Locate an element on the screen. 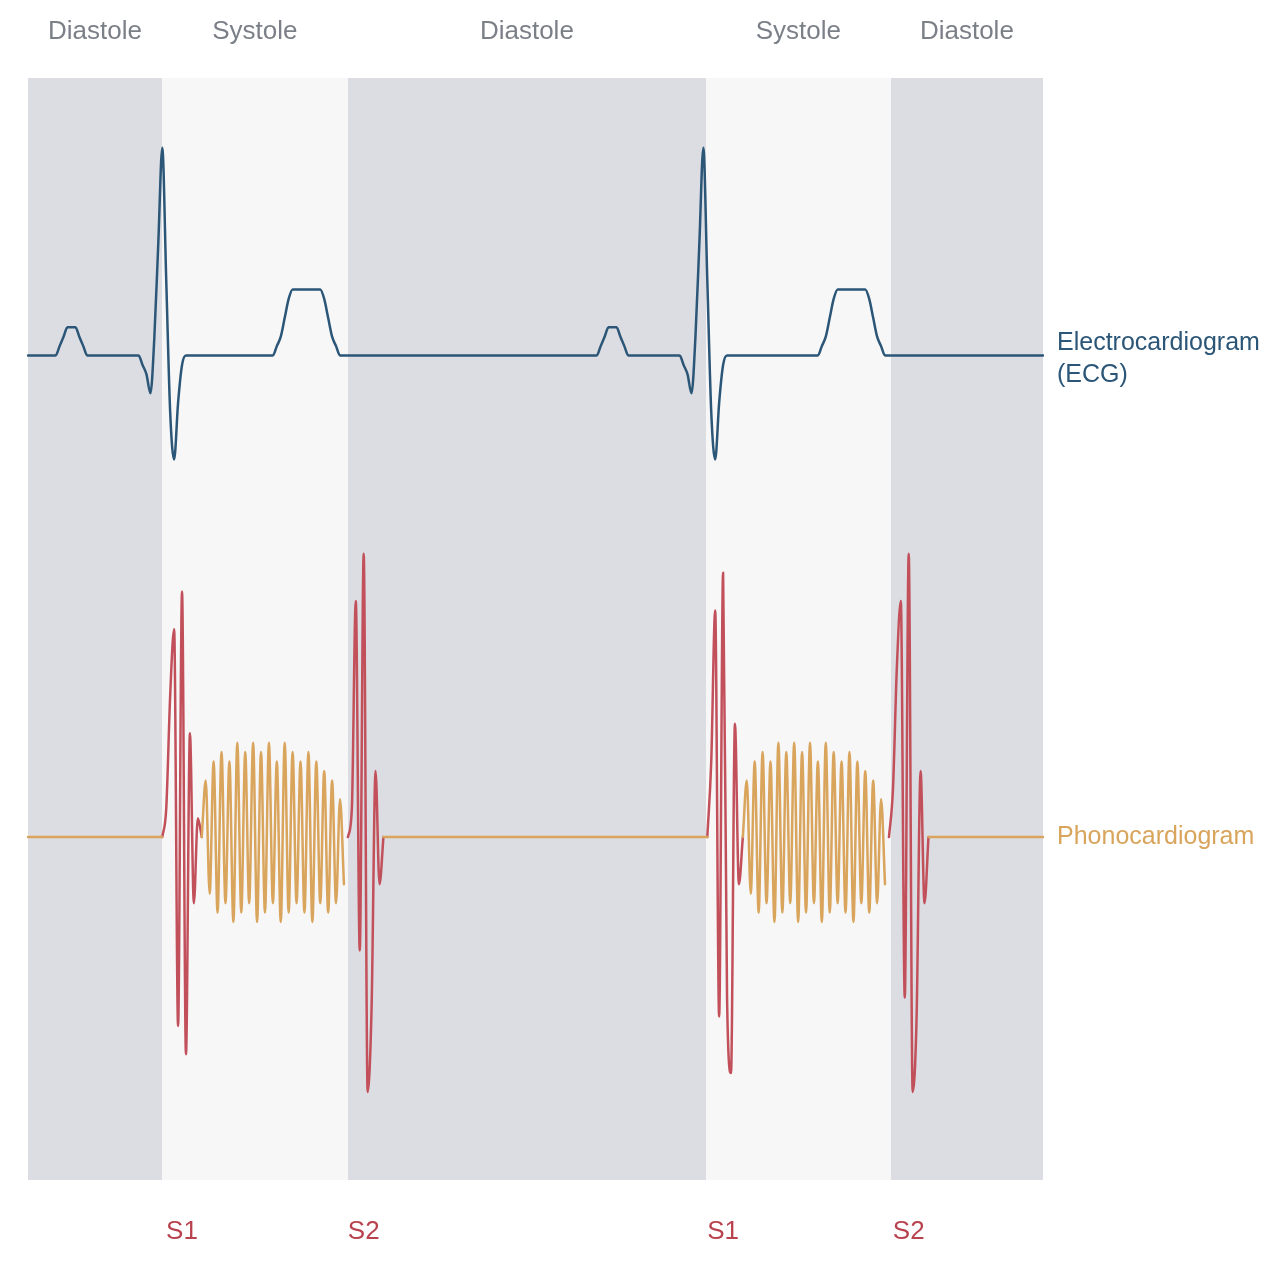  series-label: Electrocardiogram (ECG) is located at coordinates (1158, 357).